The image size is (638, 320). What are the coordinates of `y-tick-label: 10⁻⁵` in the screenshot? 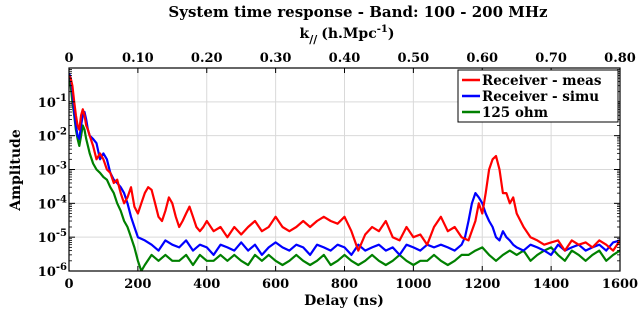 It's located at (52, 237).